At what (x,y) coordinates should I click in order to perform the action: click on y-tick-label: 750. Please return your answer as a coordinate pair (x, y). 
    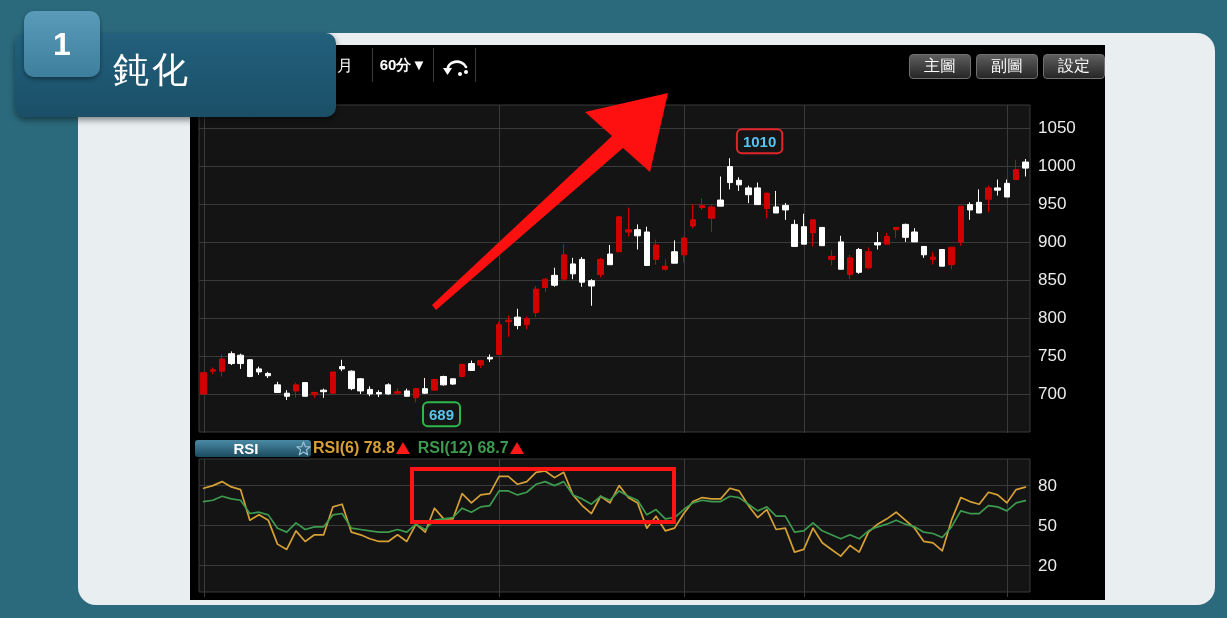
    Looking at the image, I should click on (1052, 356).